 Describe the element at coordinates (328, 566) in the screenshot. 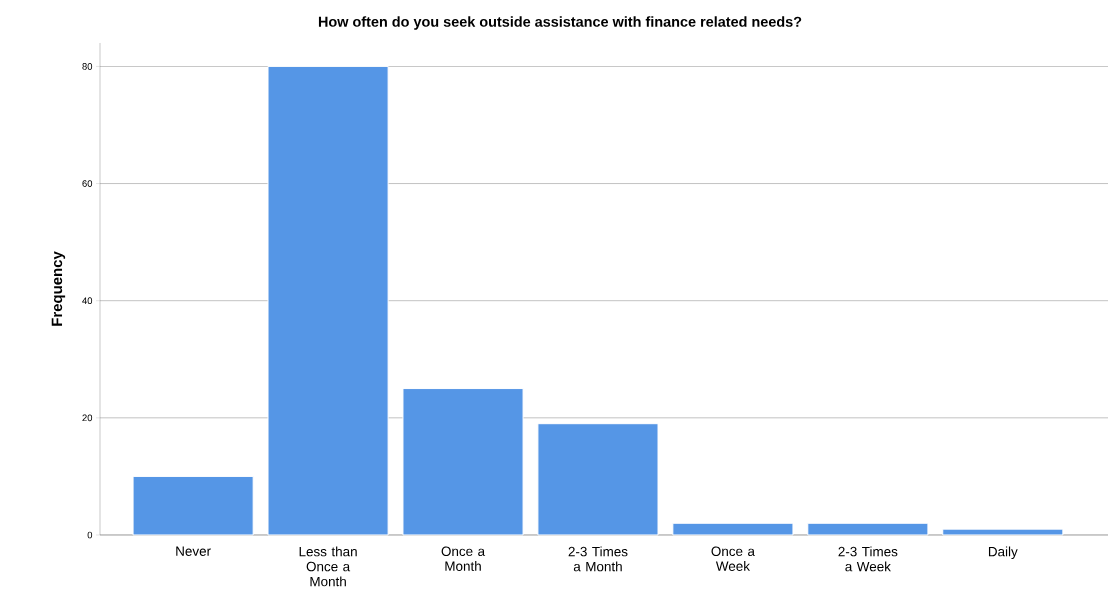

I see `x-tick-label: Less than Once a Month` at that location.